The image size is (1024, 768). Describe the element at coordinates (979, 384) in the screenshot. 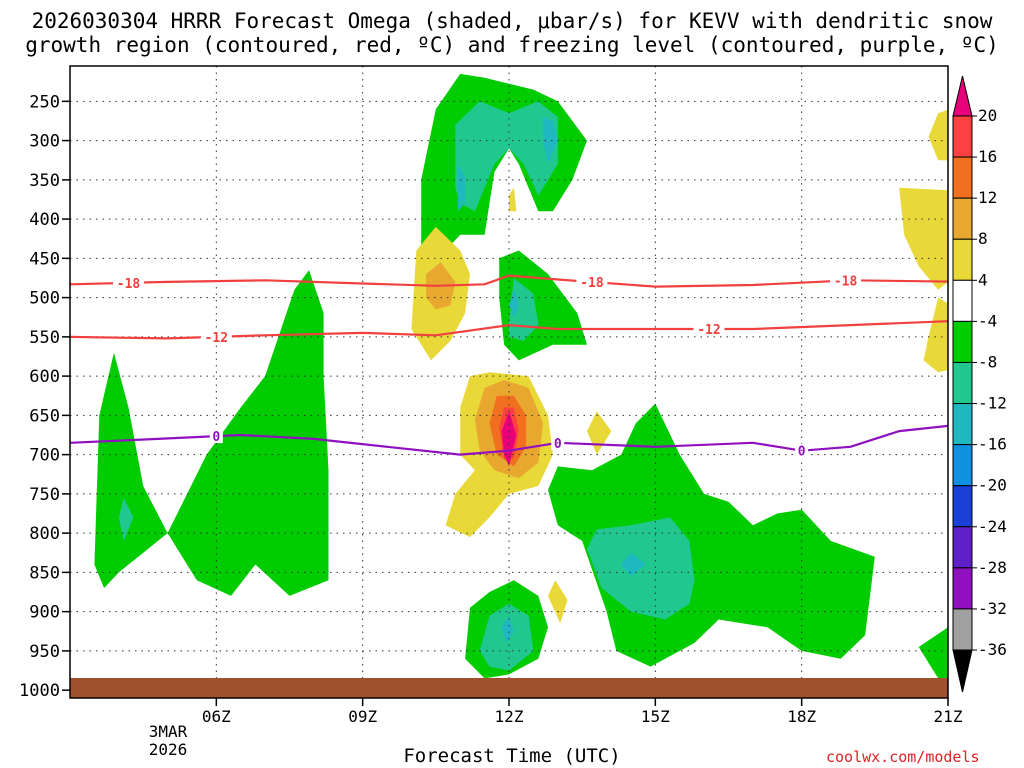

I see `colorbar: 20 16 12 8 4 -4 -8 -12 -16 -20 -24 -28 -32 -36` at that location.